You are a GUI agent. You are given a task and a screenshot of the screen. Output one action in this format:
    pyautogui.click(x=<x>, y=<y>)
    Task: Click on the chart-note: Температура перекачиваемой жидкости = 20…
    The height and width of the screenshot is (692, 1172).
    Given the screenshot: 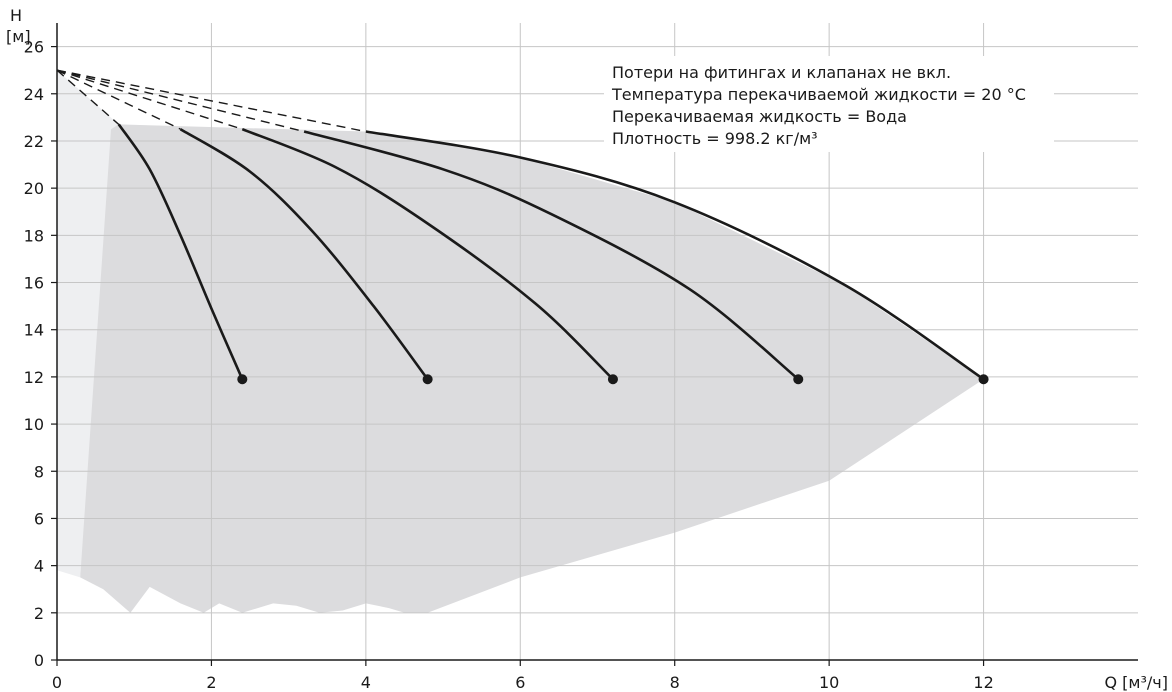 What is the action you would take?
    pyautogui.click(x=818, y=94)
    